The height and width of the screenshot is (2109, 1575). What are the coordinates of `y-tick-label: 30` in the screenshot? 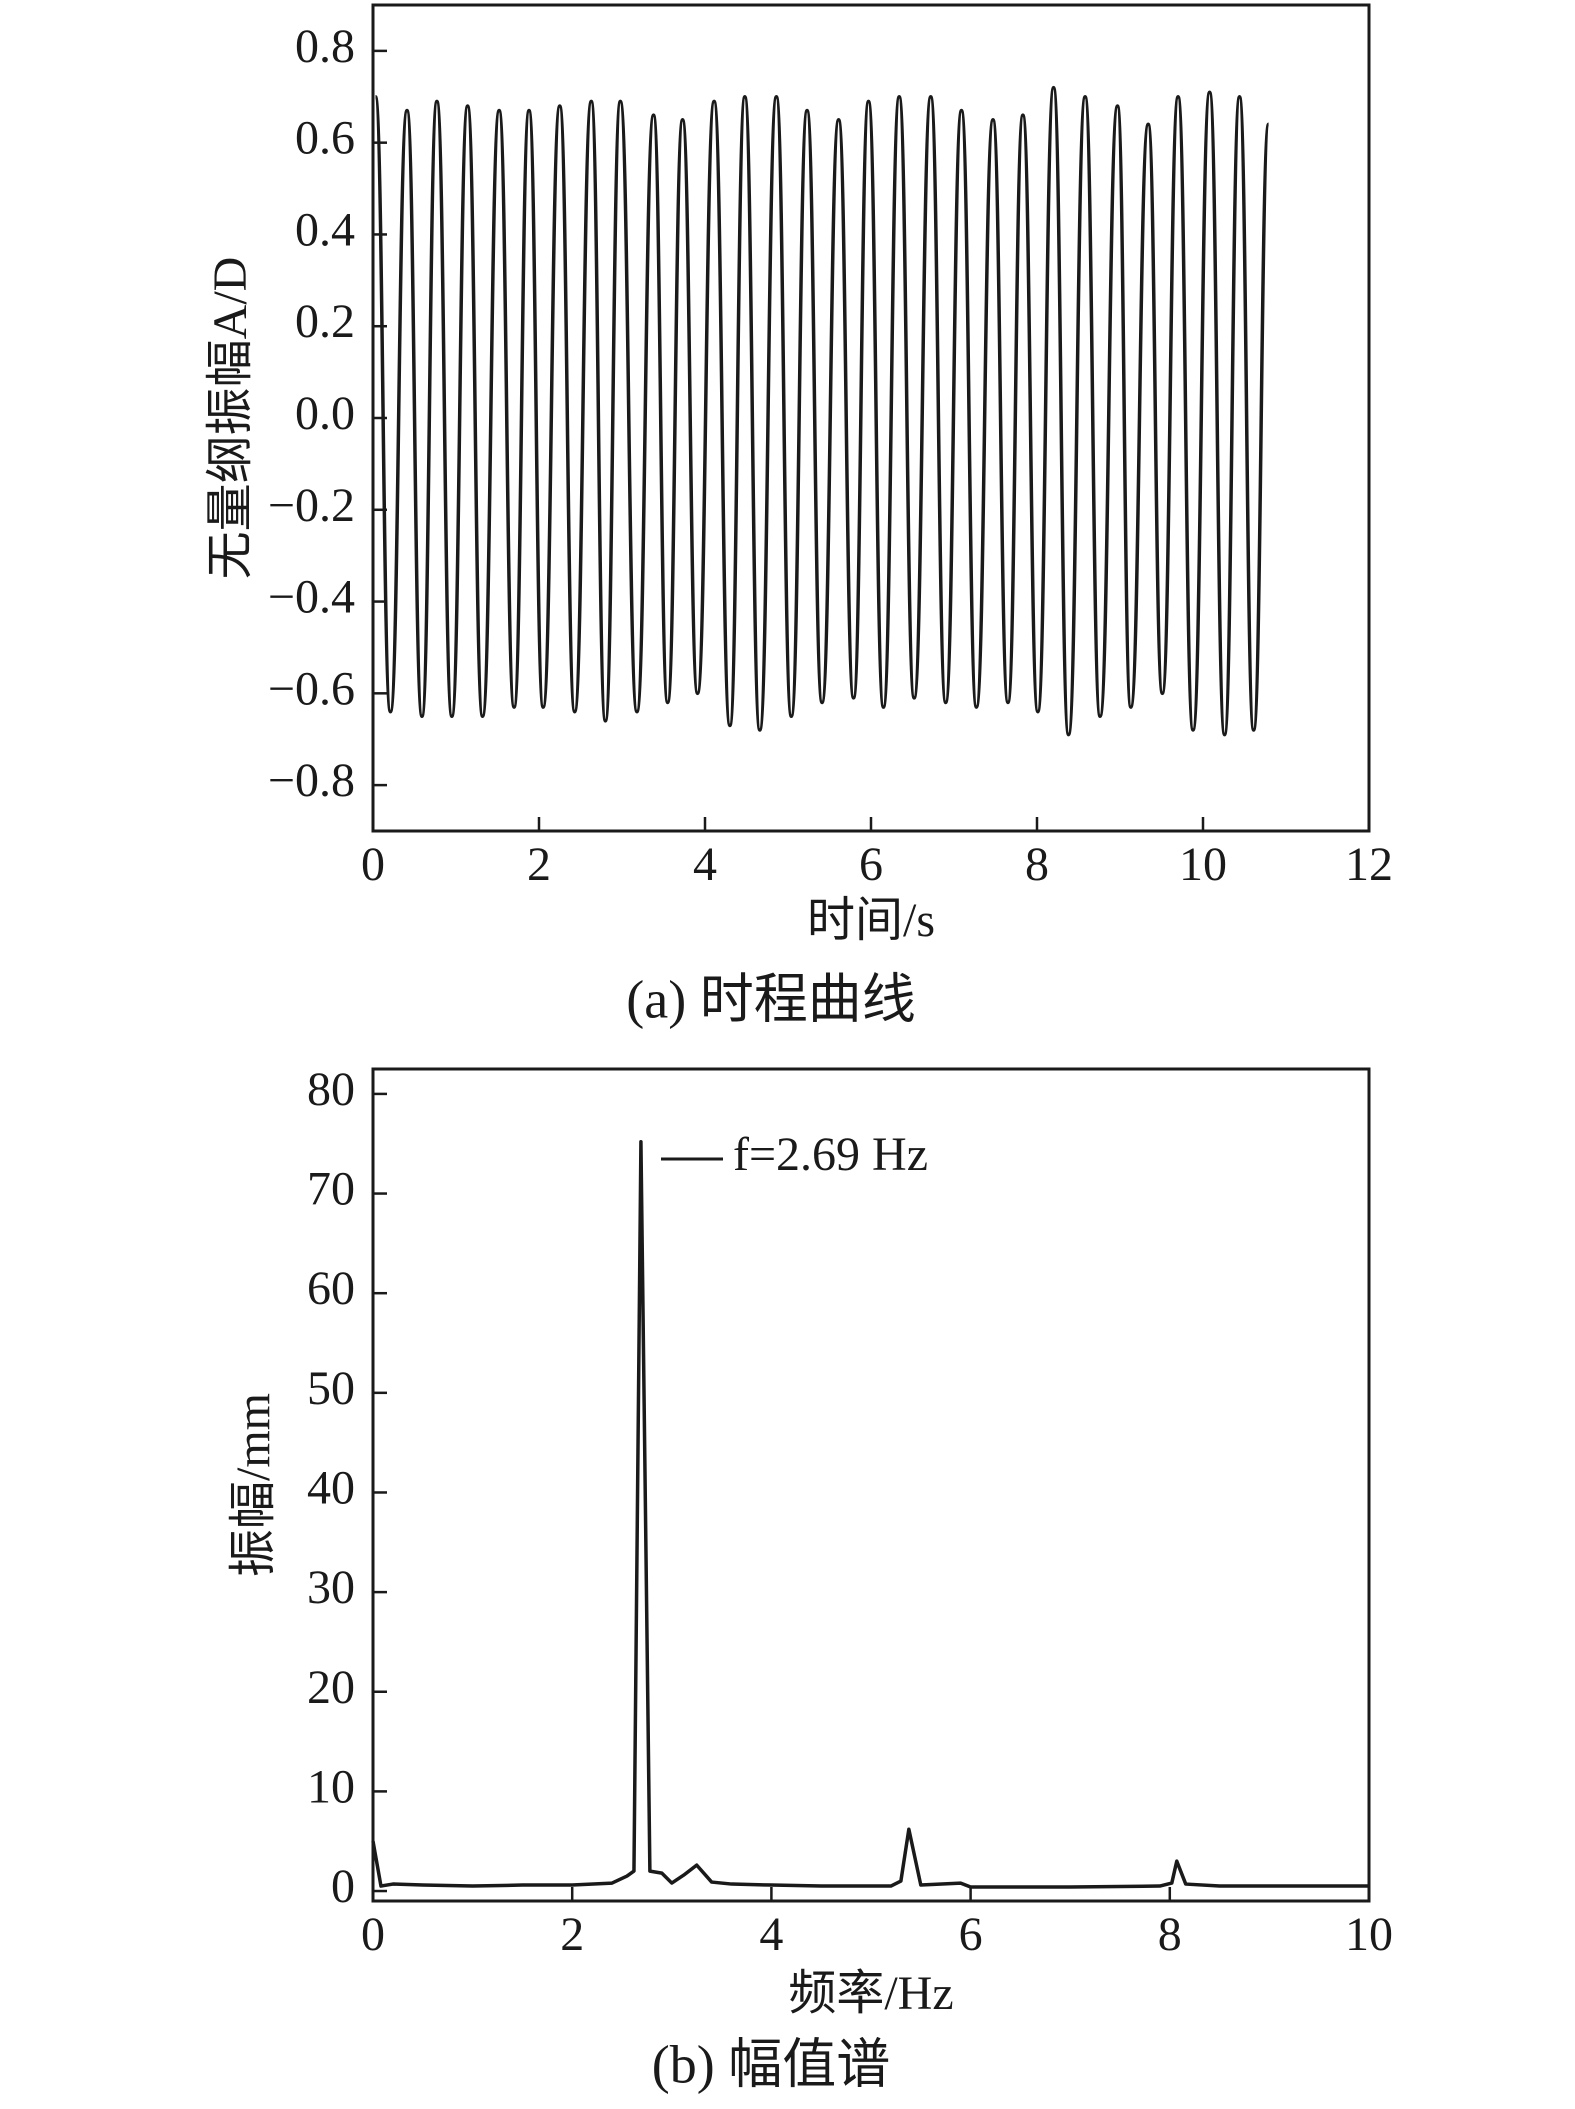 It's located at (331, 1587).